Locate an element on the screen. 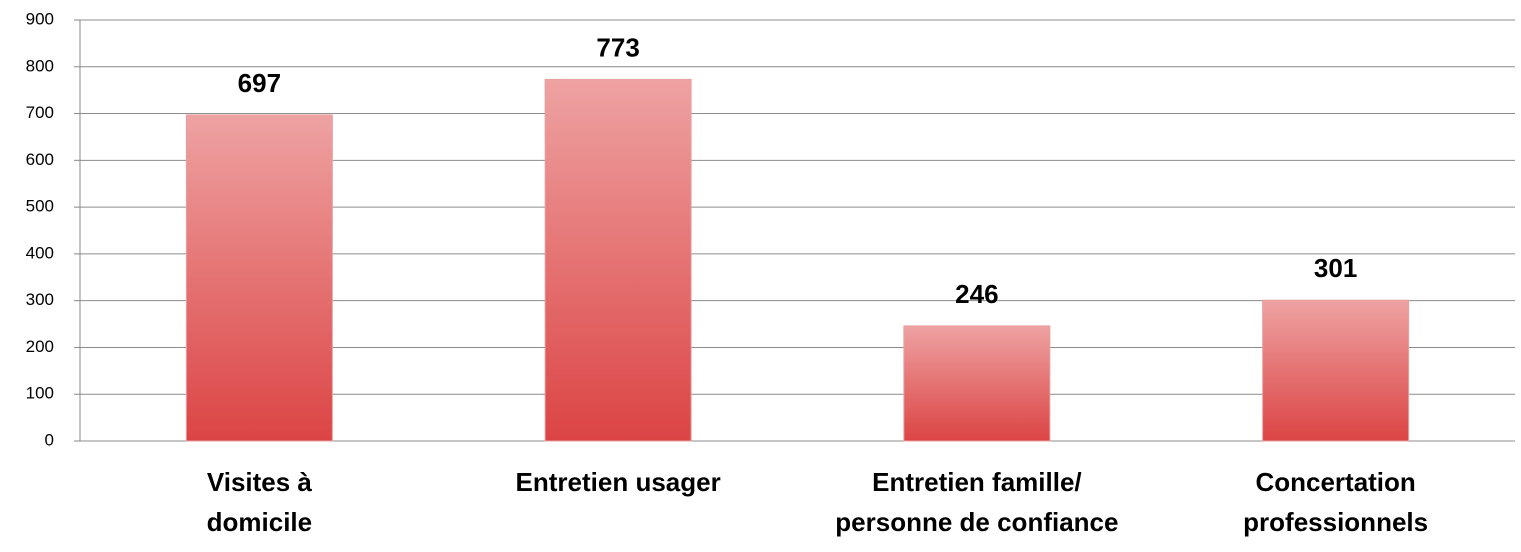 The image size is (1521, 552). x-tick-label: Concertation professionnels is located at coordinates (1336, 502).